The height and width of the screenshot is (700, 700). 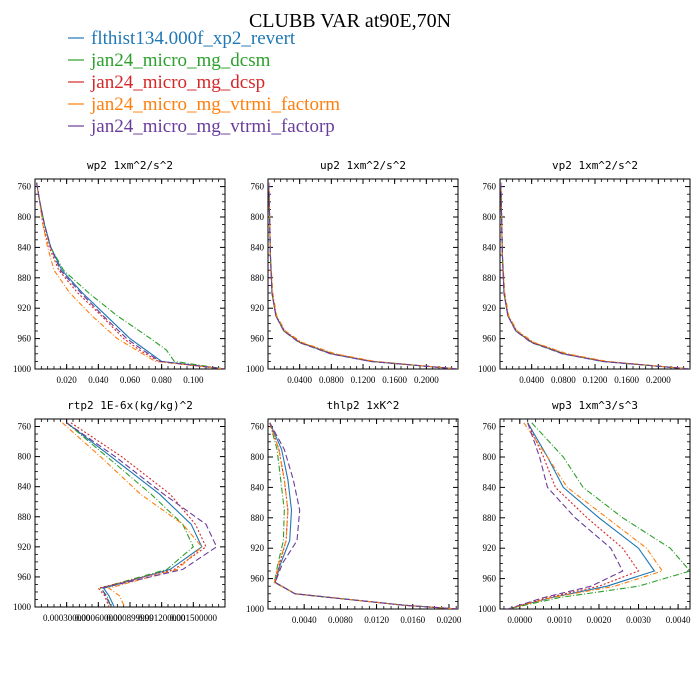 What do you see at coordinates (25, 577) in the screenshot?
I see `y-tick-label-3-5: 960` at bounding box center [25, 577].